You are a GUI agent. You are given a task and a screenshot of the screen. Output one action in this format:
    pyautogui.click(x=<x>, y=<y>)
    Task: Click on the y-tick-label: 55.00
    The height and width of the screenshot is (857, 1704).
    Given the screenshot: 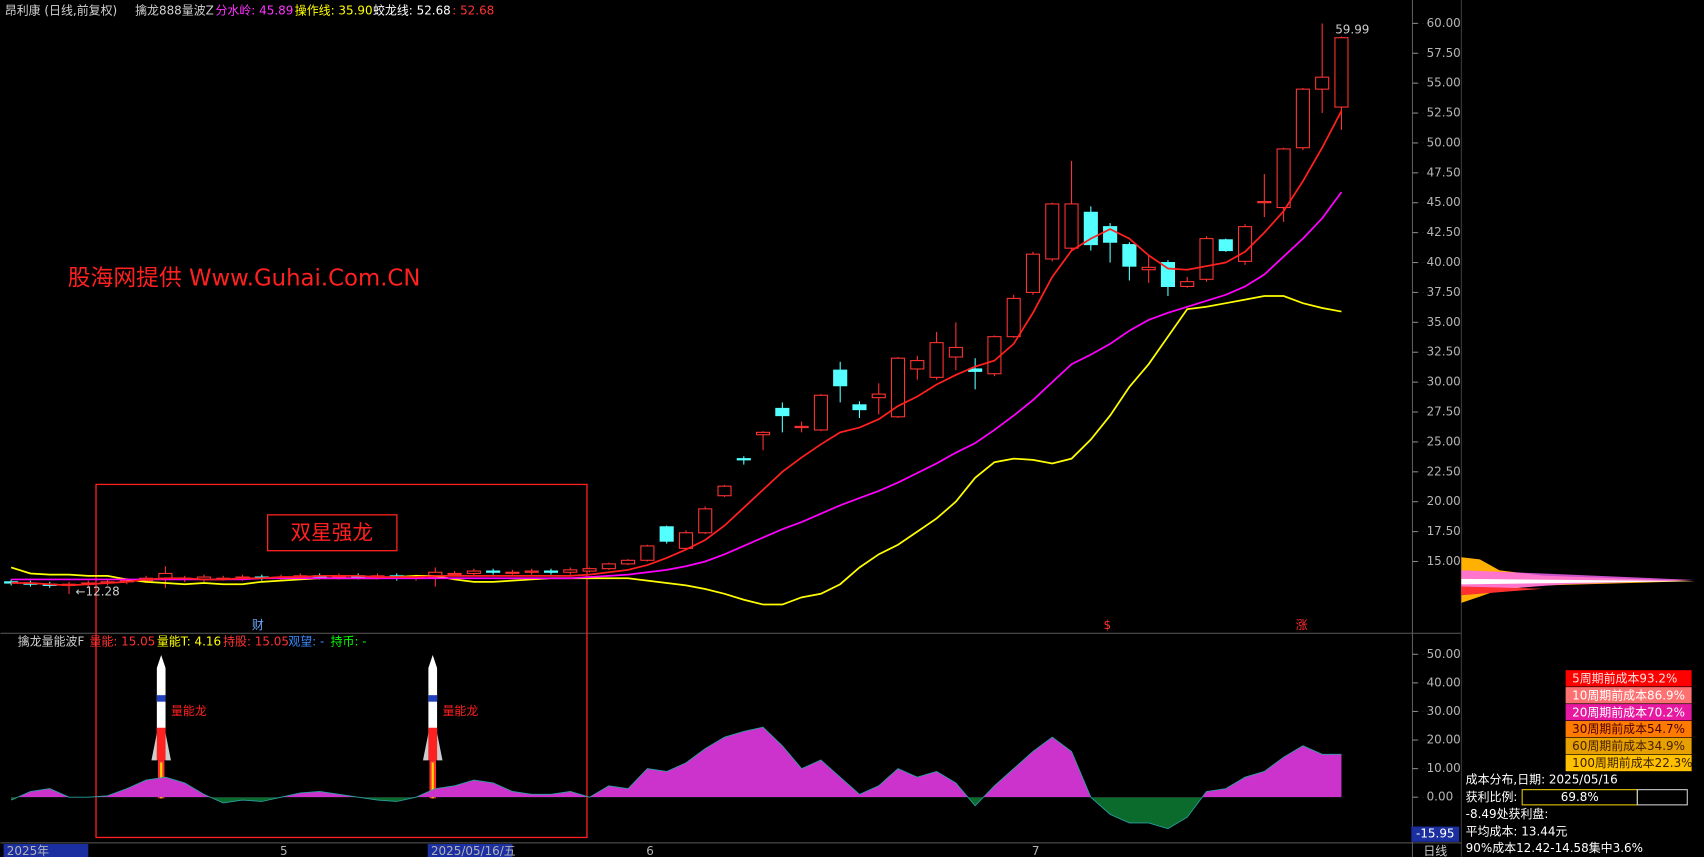 What is the action you would take?
    pyautogui.click(x=1444, y=83)
    